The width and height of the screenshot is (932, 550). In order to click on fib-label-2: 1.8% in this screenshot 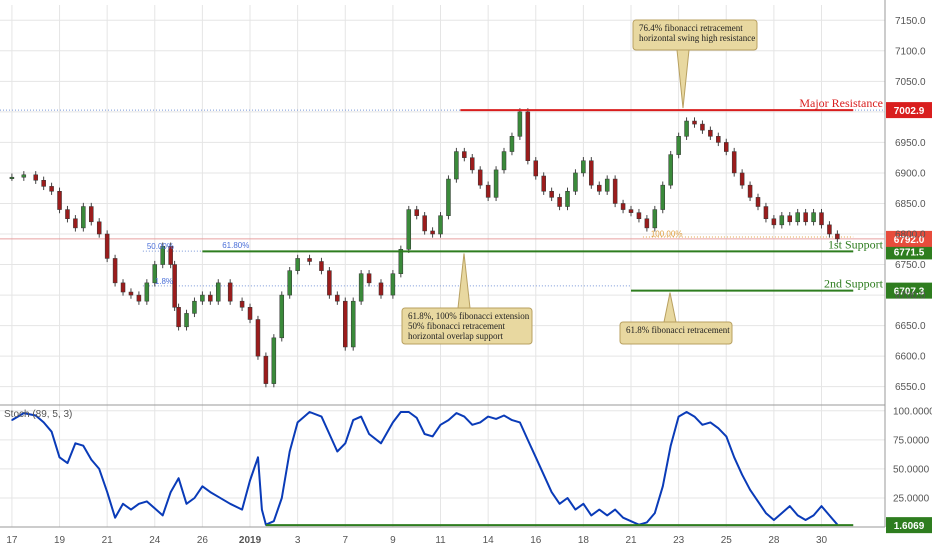, I will do `click(164, 281)`.